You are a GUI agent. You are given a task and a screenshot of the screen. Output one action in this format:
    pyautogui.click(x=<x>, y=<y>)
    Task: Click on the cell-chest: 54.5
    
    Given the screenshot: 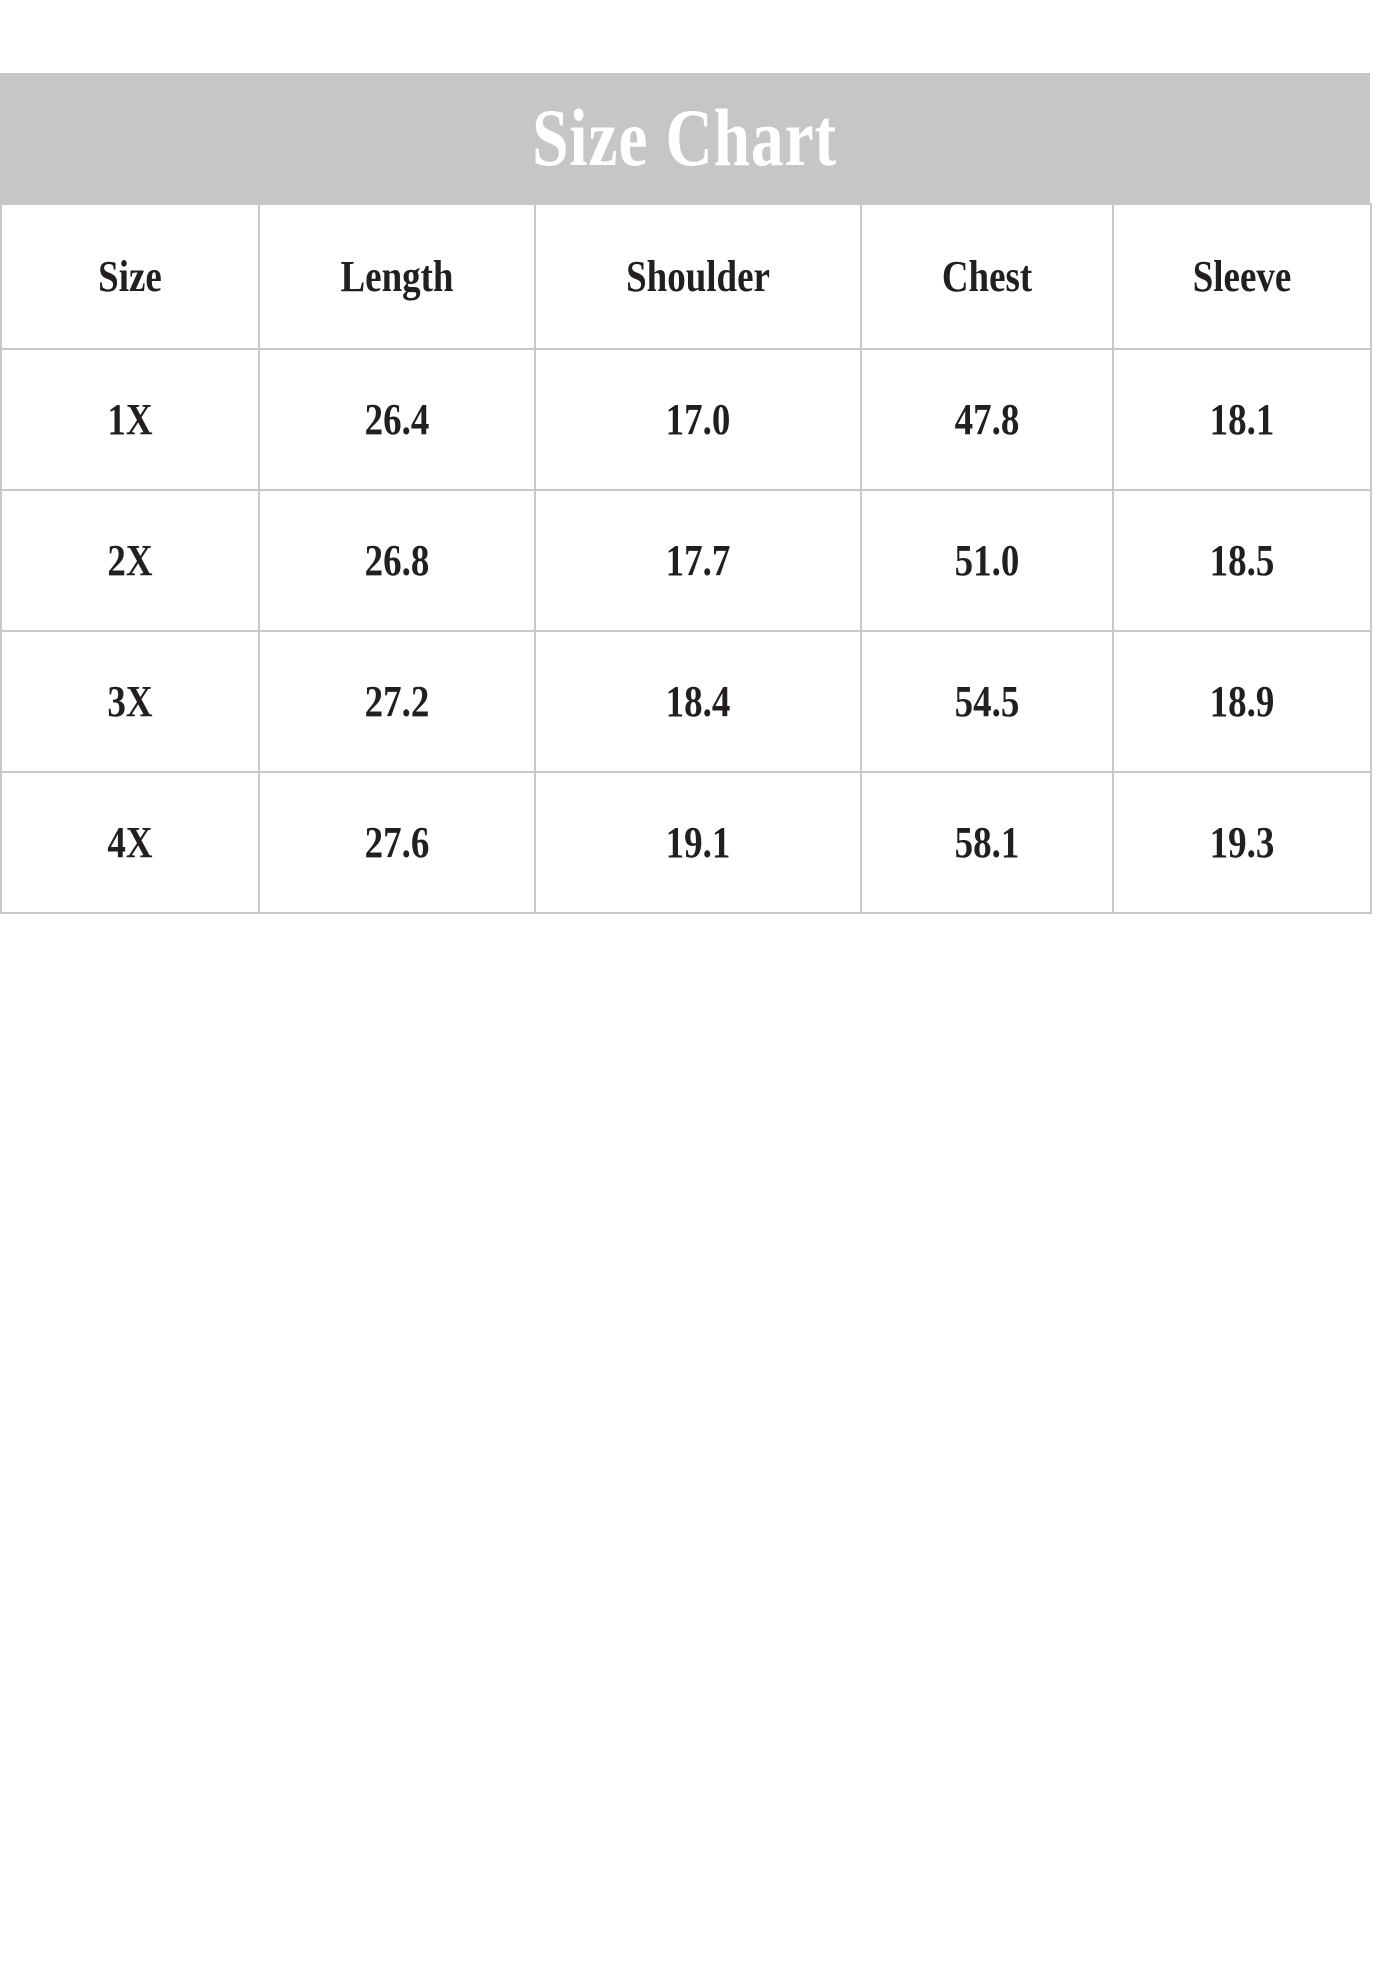 What is the action you would take?
    pyautogui.click(x=987, y=701)
    